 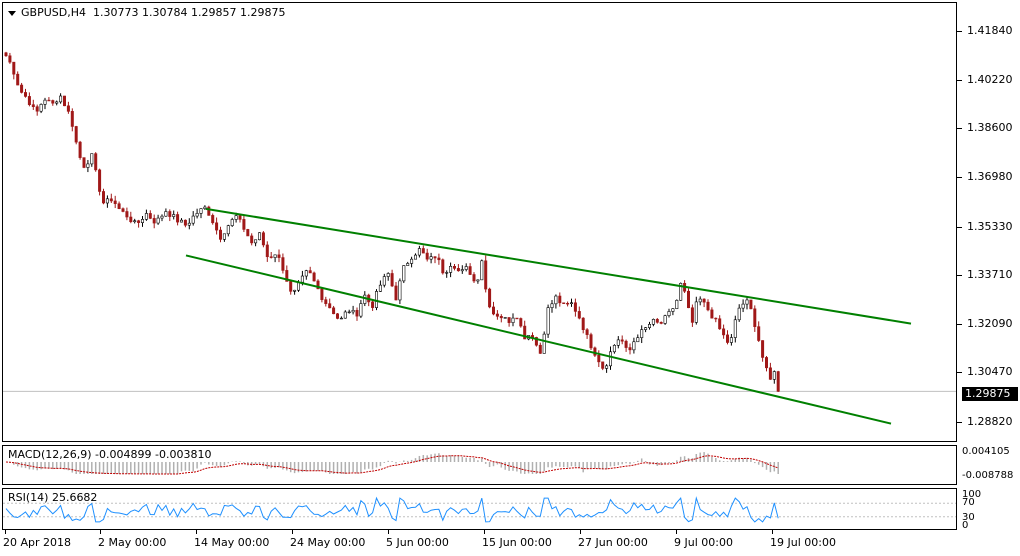 I want to click on time-axis-label: 5 Jun 00:00, so click(x=417, y=542).